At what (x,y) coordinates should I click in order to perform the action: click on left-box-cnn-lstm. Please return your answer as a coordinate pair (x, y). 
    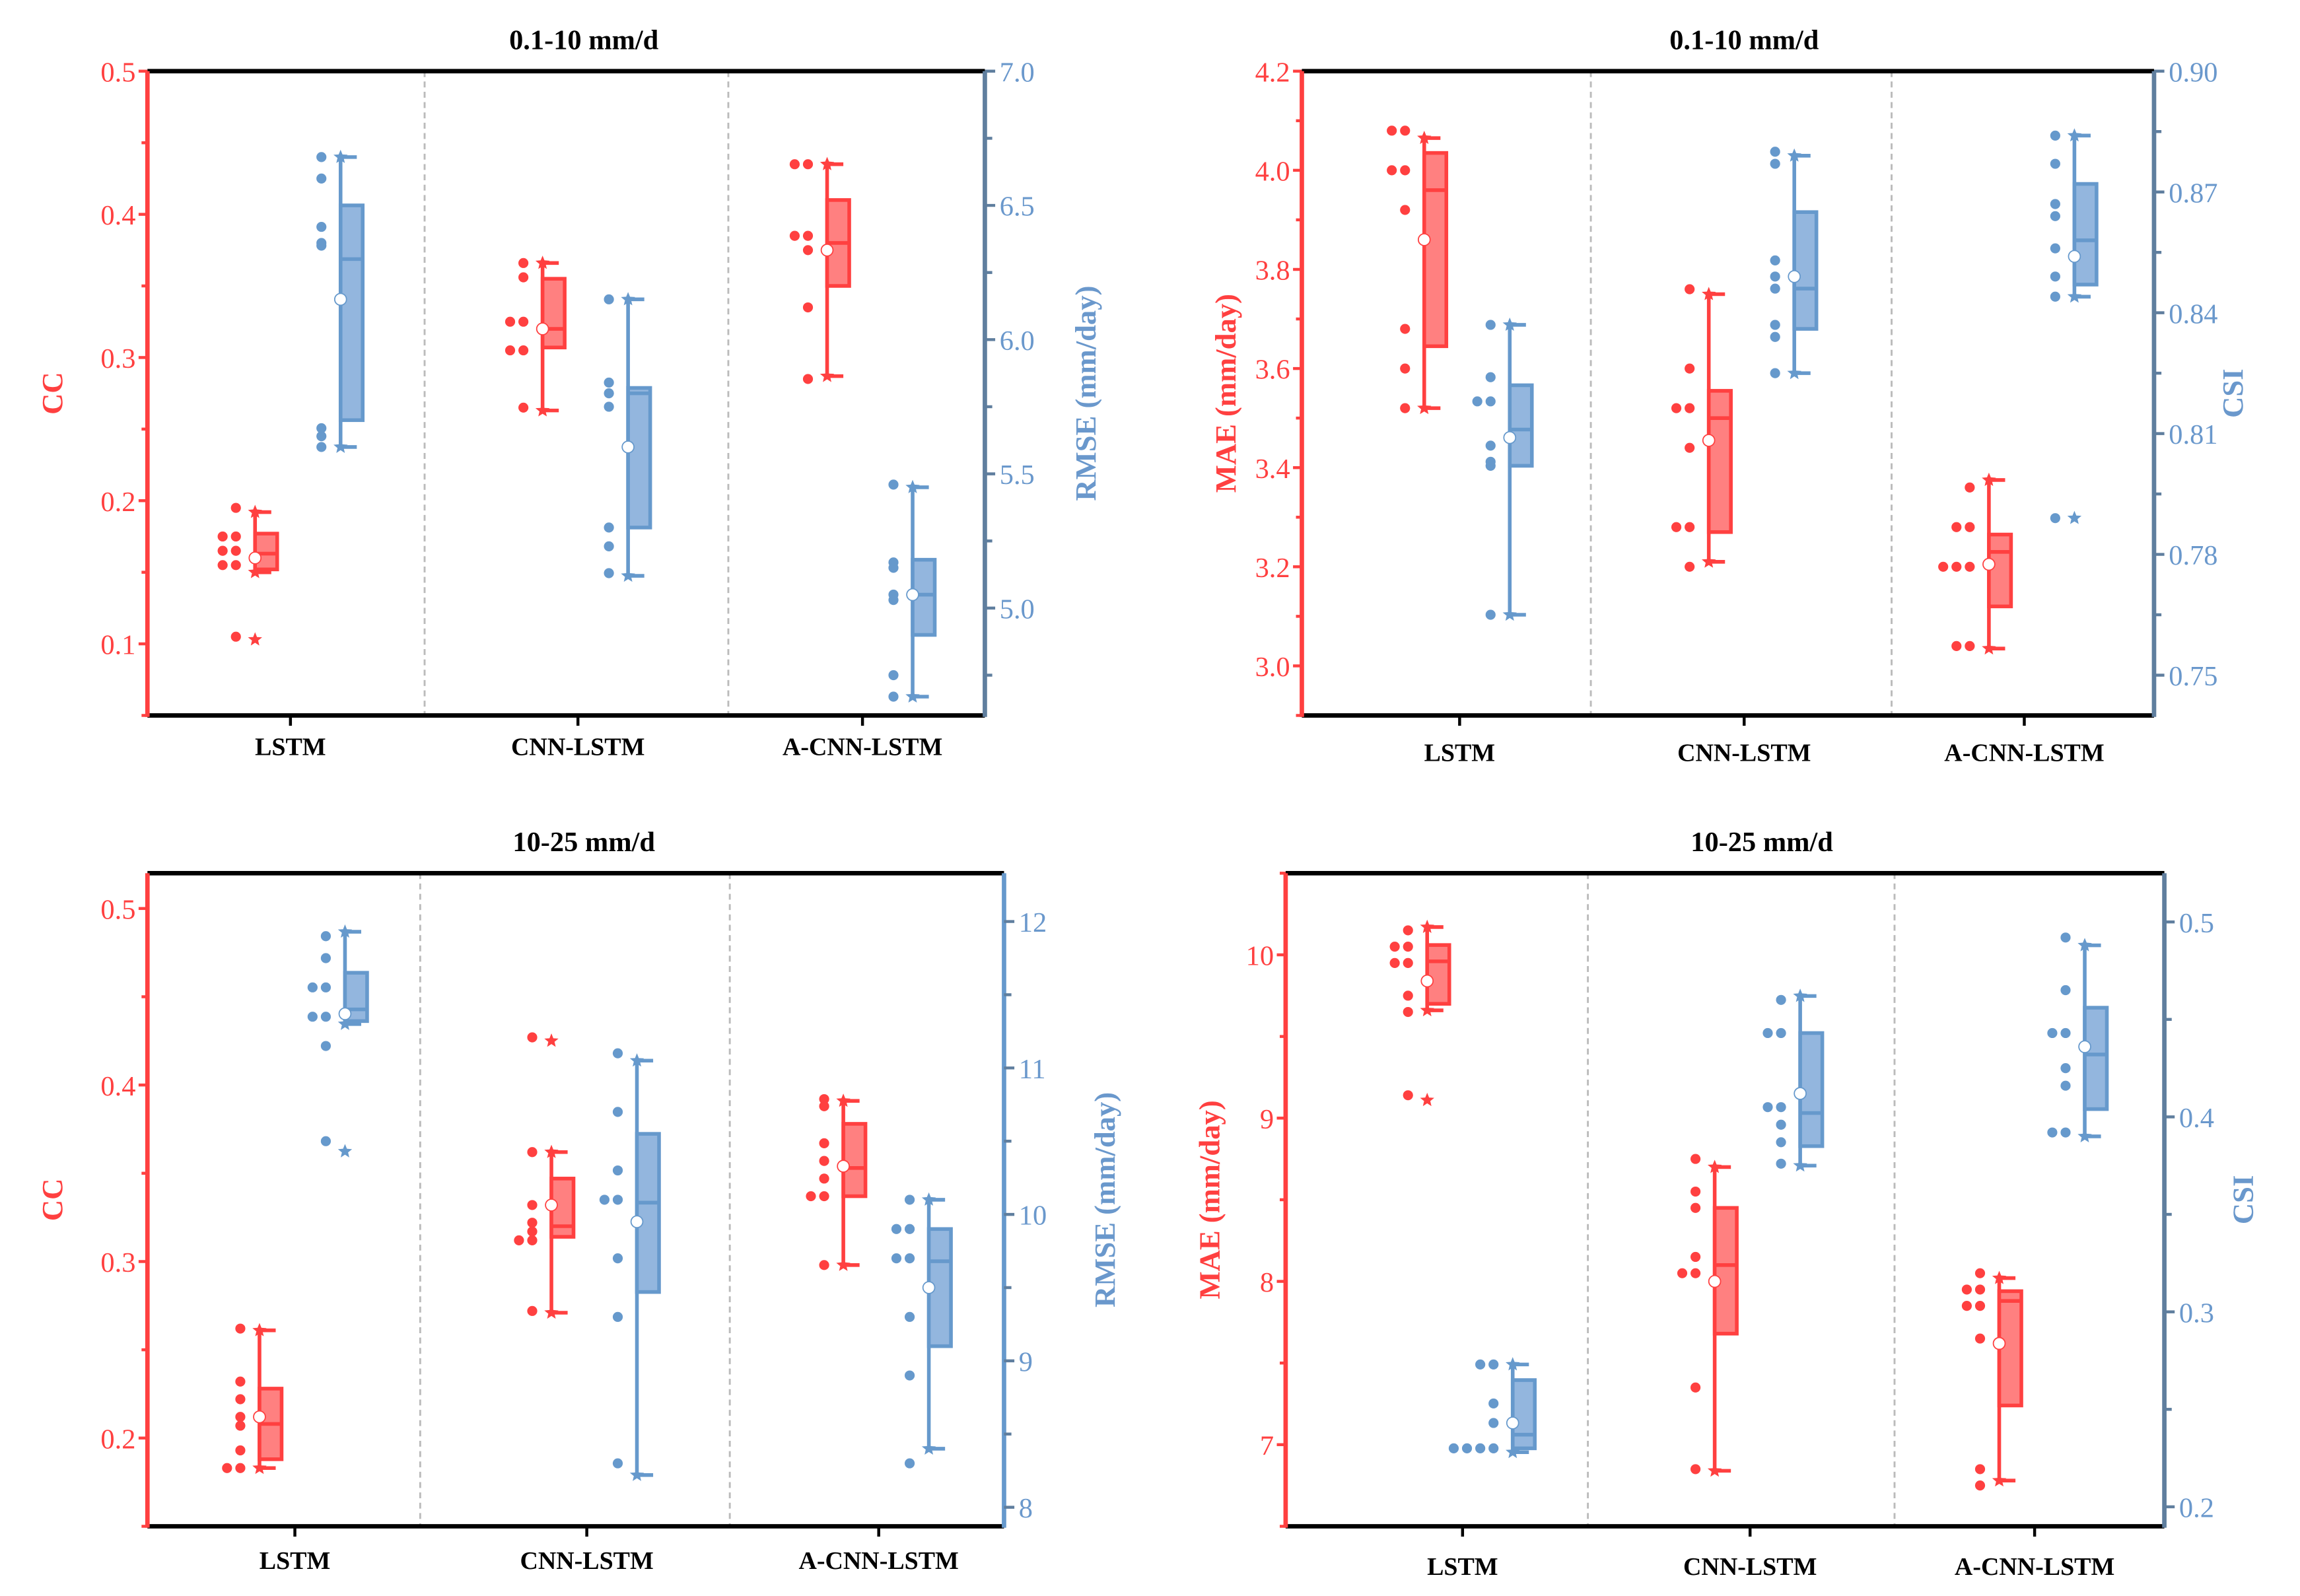
    Looking at the image, I should click on (536, 336).